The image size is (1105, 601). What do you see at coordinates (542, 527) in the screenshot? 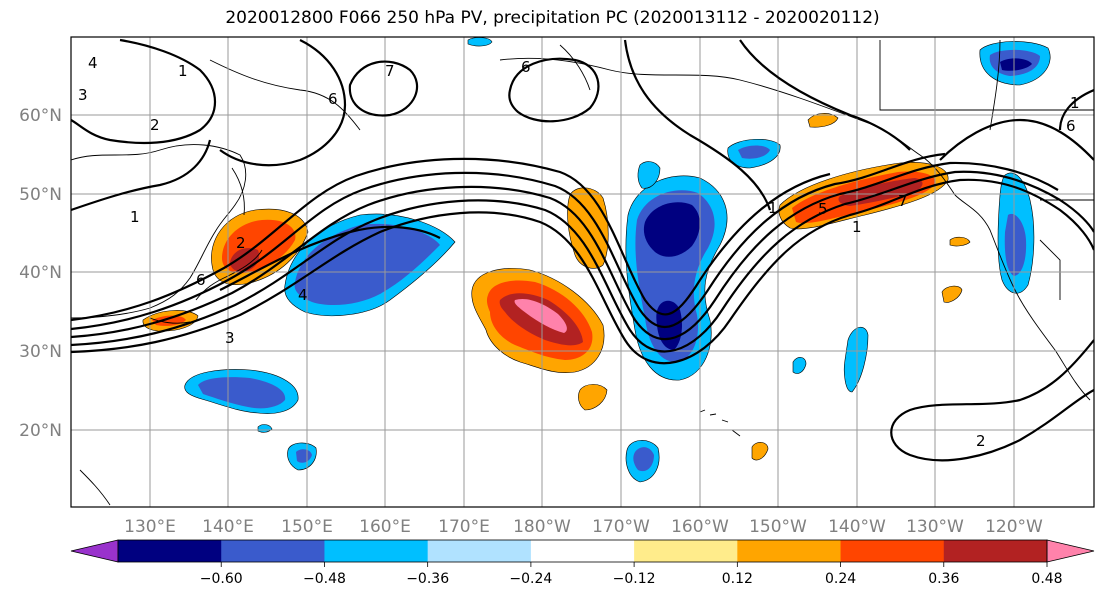
I see `lon-label: 180°W` at bounding box center [542, 527].